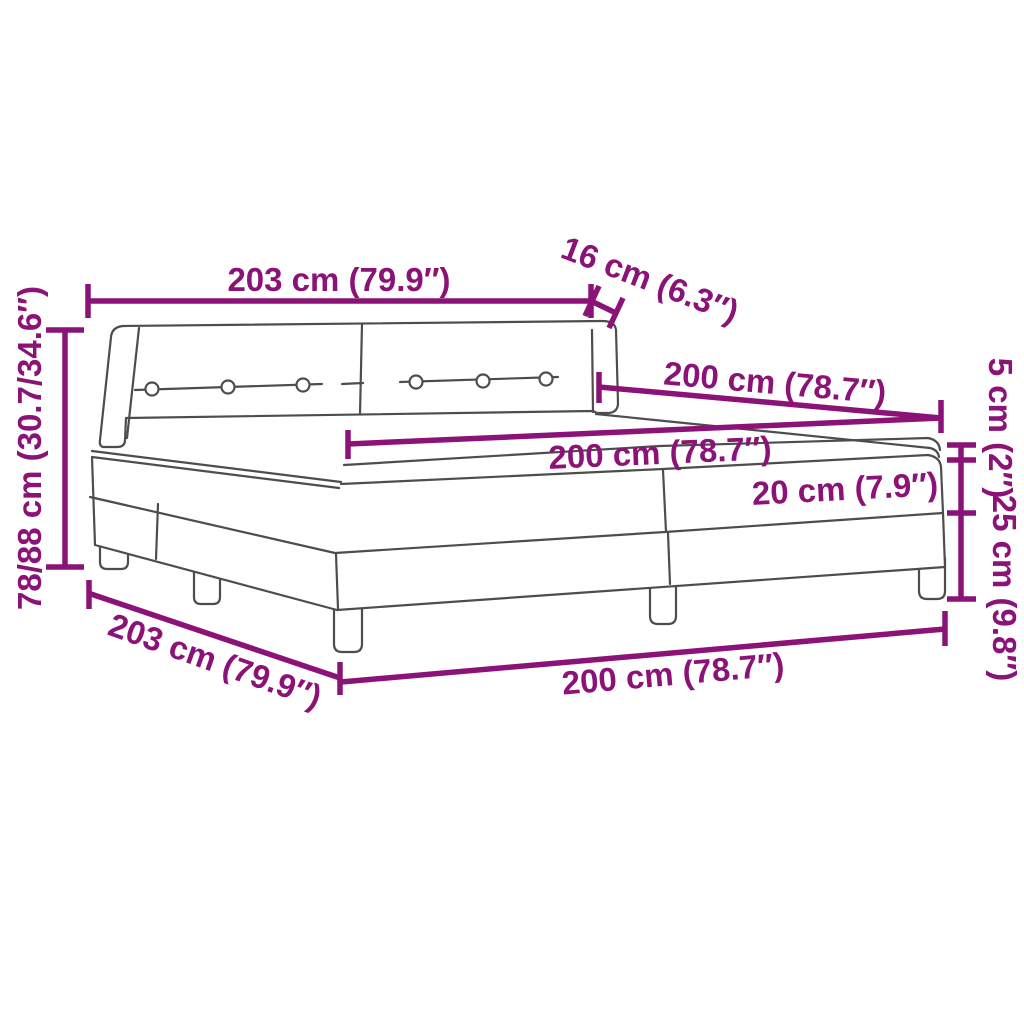  What do you see at coordinates (592, 371) in the screenshot?
I see `headboard-right-wing-inner` at bounding box center [592, 371].